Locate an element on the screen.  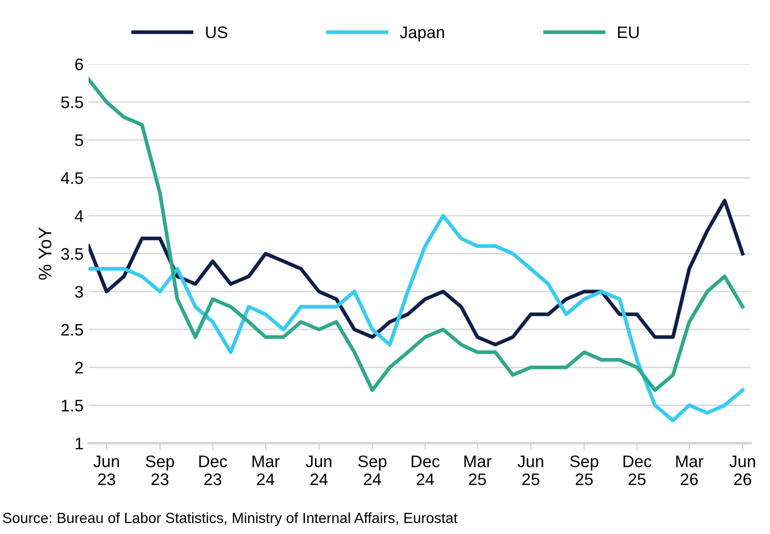
x-tick-label: Dec 24 is located at coordinates (426, 471).